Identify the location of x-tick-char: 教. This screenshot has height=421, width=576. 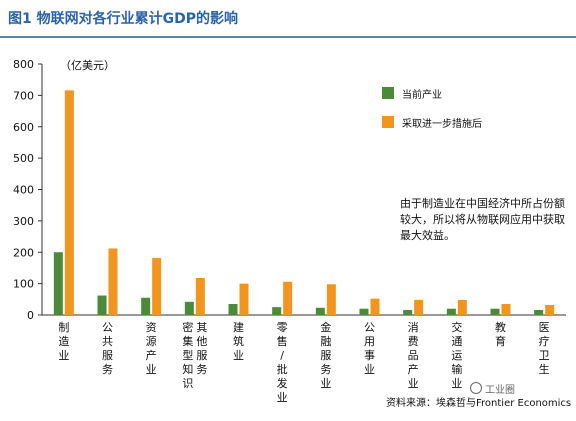
(500, 327).